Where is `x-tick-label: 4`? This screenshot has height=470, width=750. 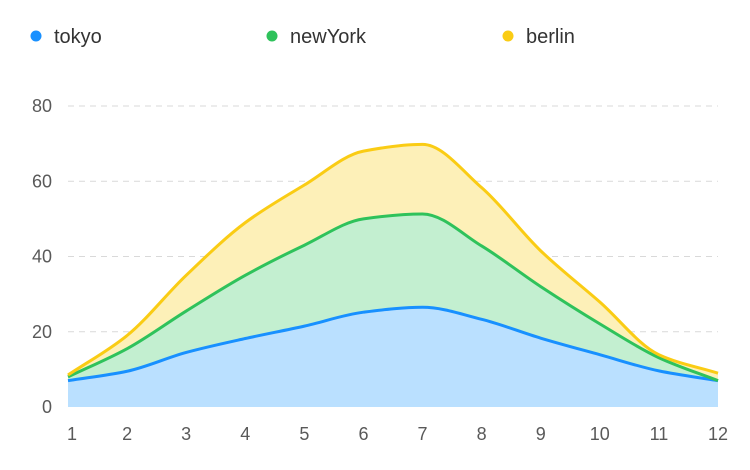
x-tick-label: 4 is located at coordinates (245, 434).